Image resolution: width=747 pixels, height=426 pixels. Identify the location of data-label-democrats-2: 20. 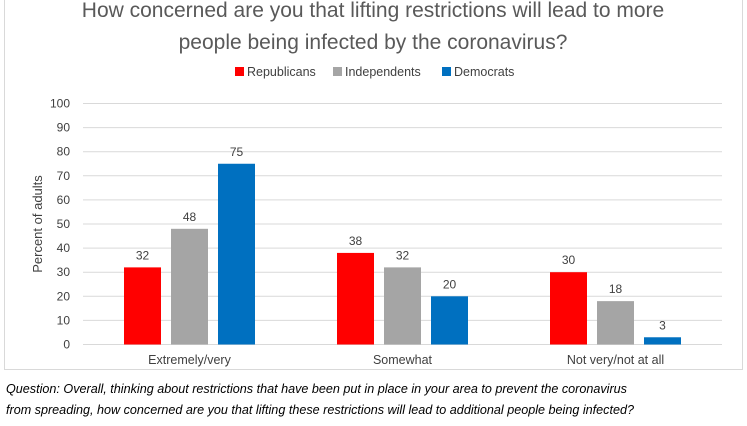
(450, 284).